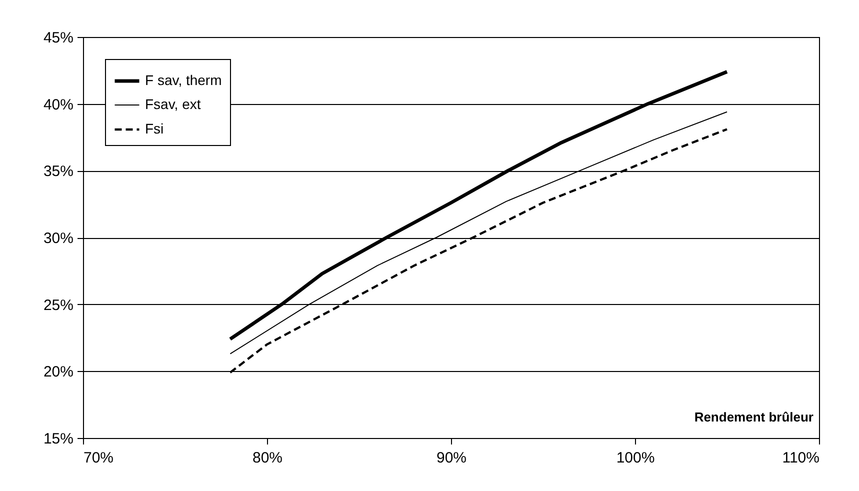  I want to click on y-tick-label: 25%, so click(58, 305).